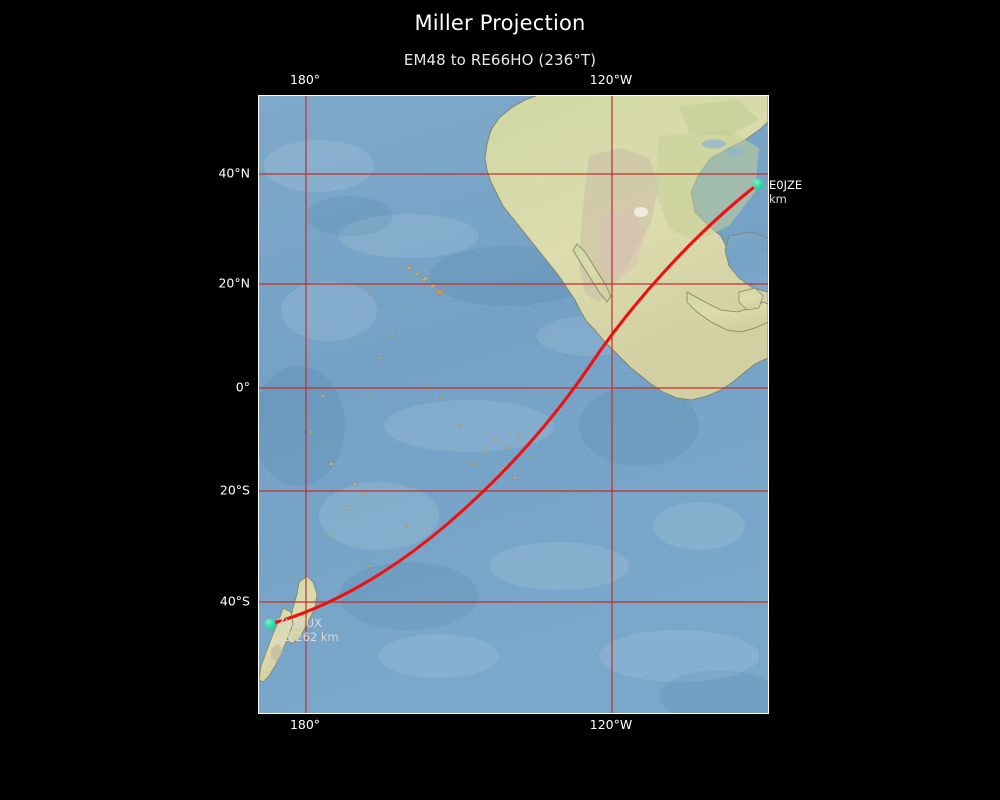 Image resolution: width=1000 pixels, height=800 pixels. I want to click on nz-south-island, so click(276, 645).